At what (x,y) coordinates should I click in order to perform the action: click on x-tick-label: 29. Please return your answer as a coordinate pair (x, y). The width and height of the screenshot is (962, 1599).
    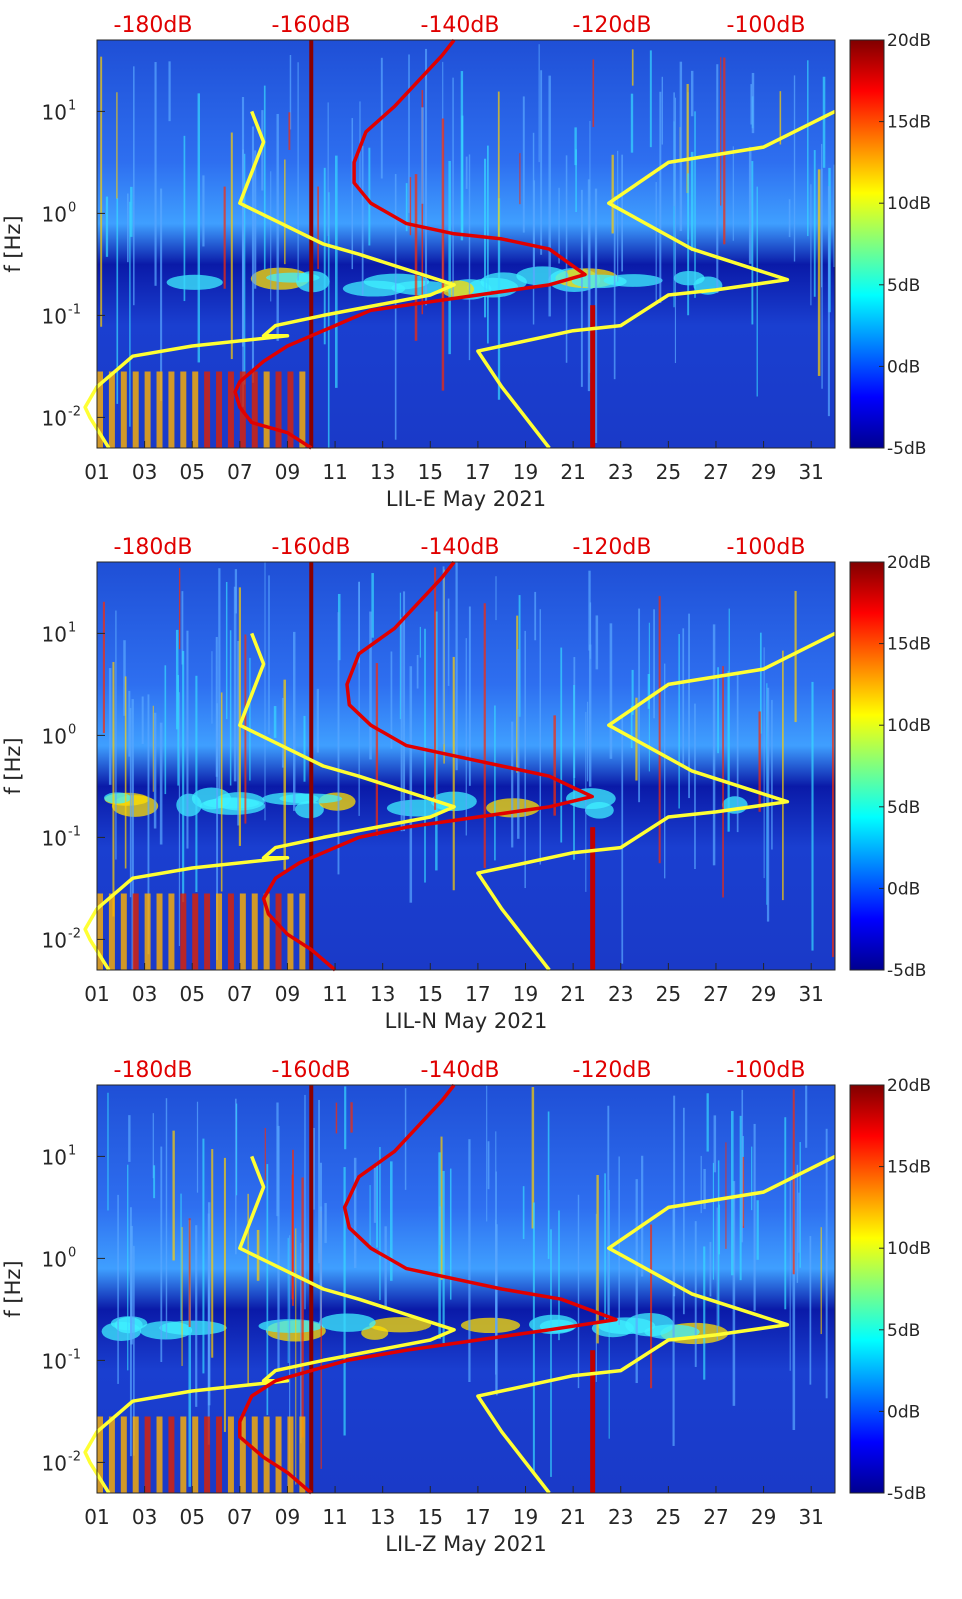
    Looking at the image, I should click on (763, 472).